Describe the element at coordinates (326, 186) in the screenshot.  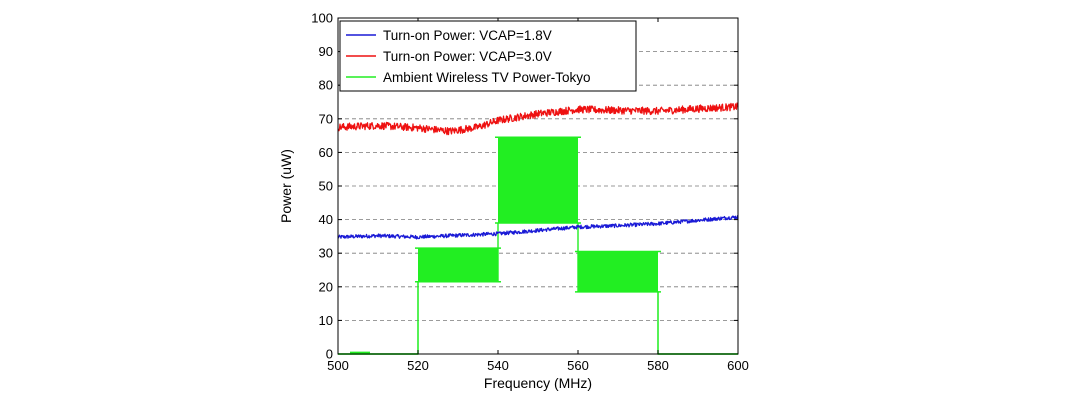
I see `y-tick-label: 50` at that location.